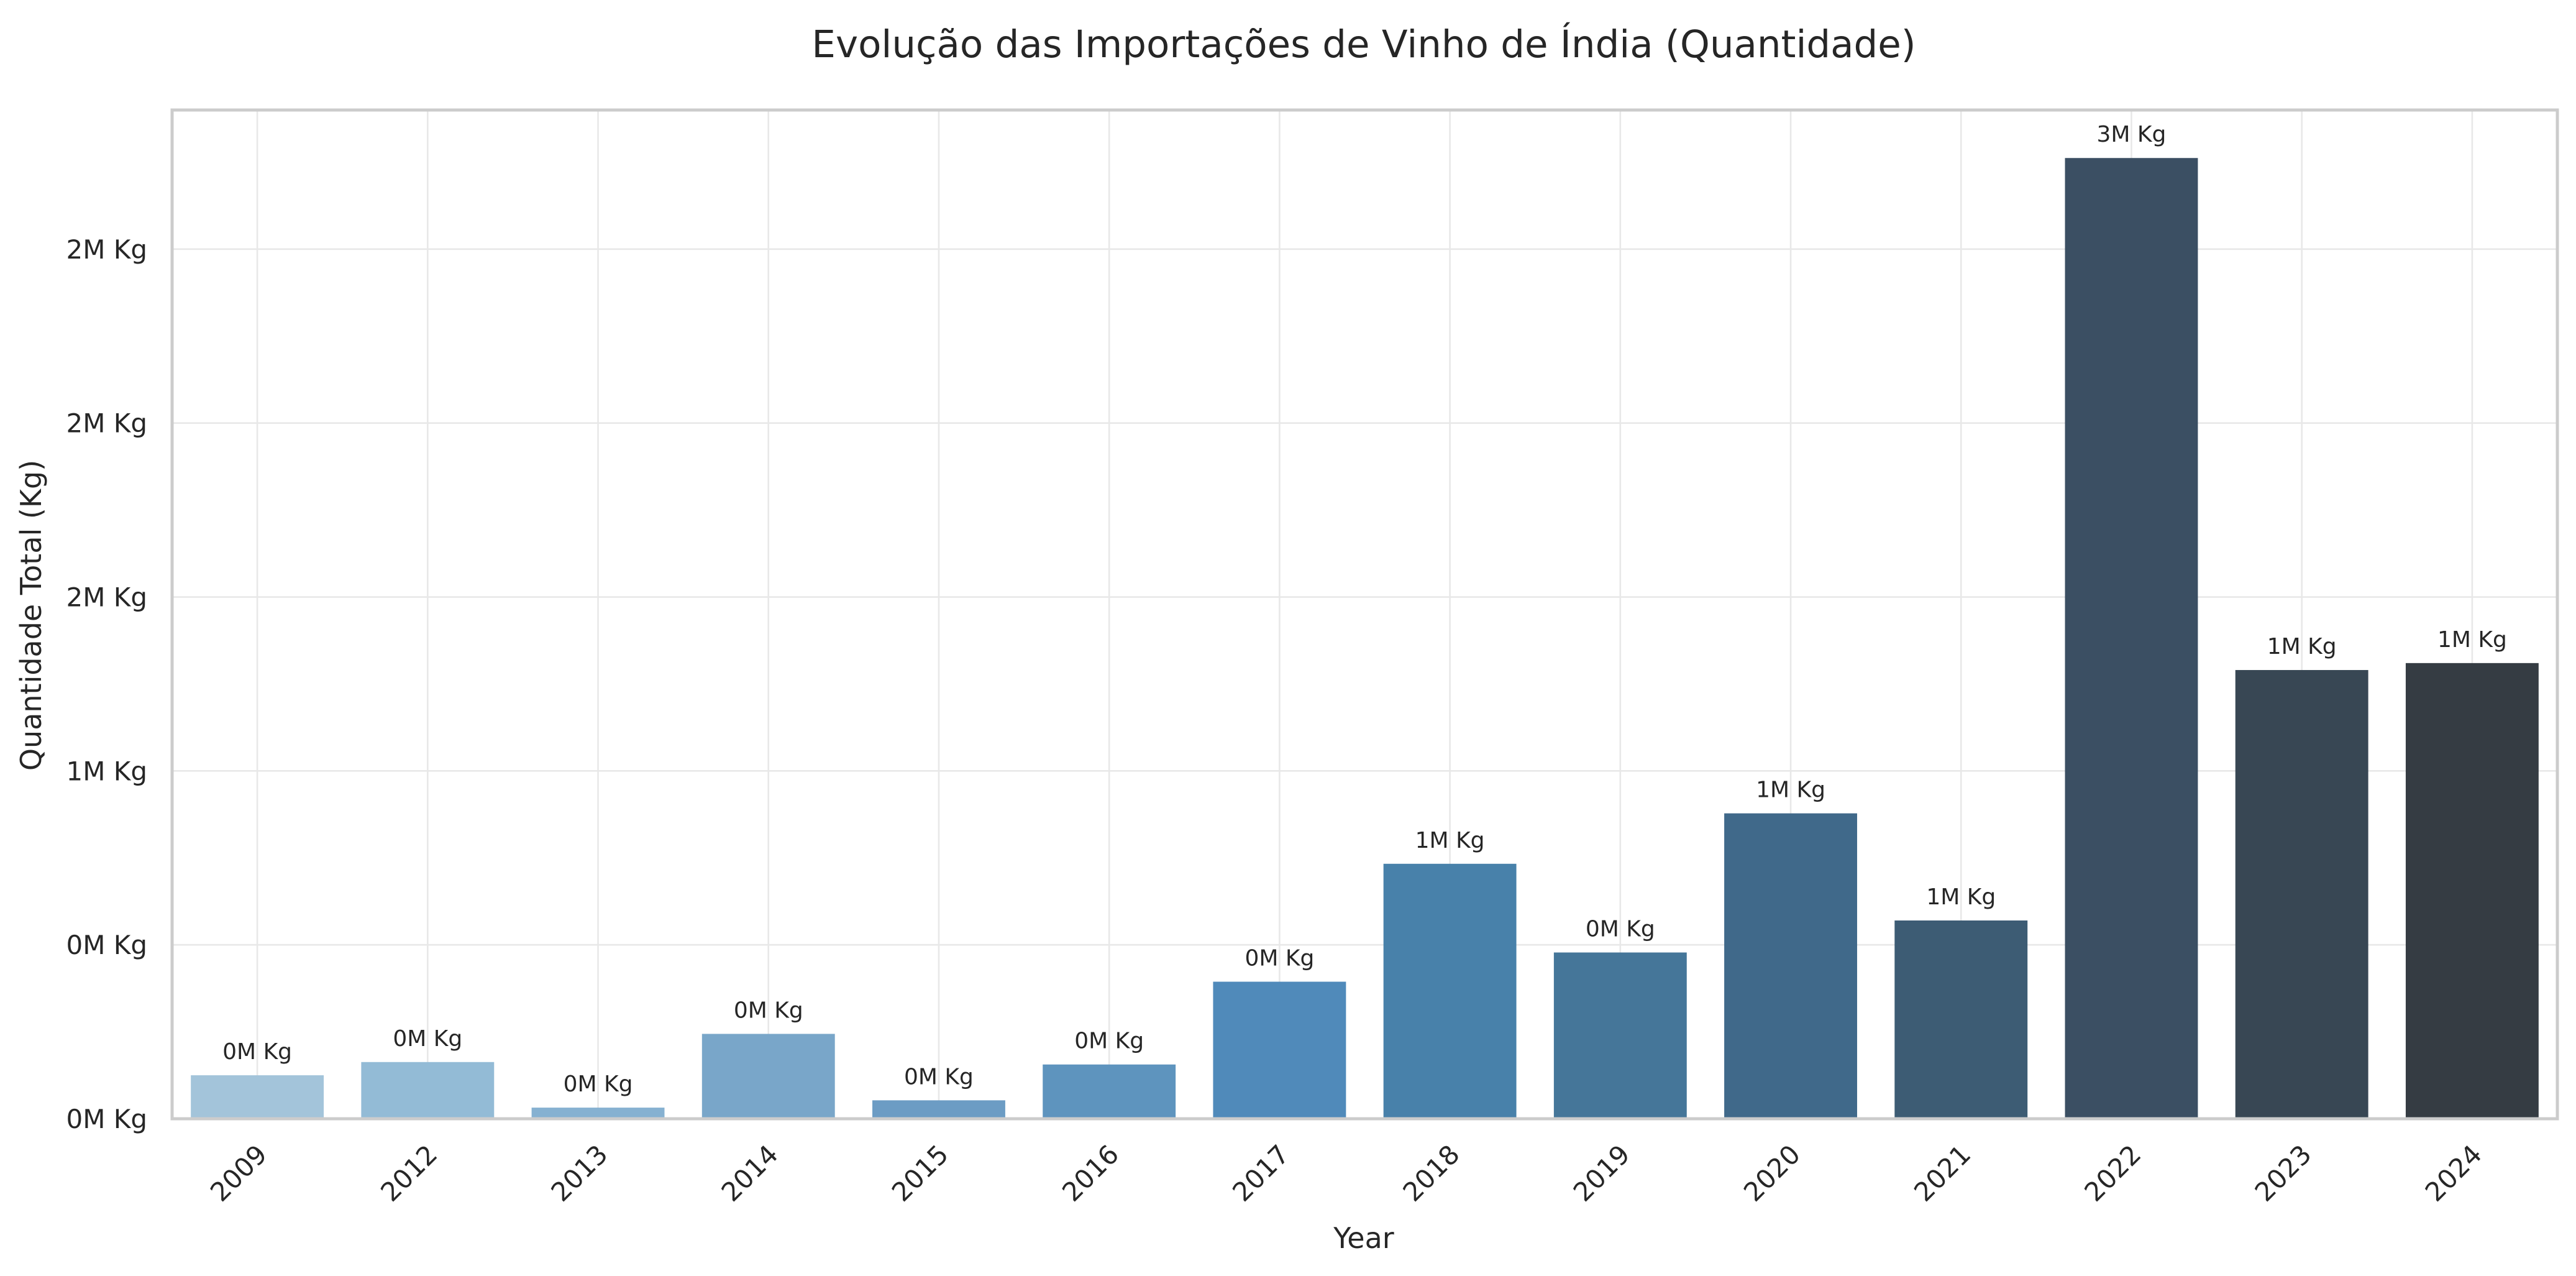 The height and width of the screenshot is (1276, 2576). I want to click on x-tick-label: 2022, so click(2112, 1173).